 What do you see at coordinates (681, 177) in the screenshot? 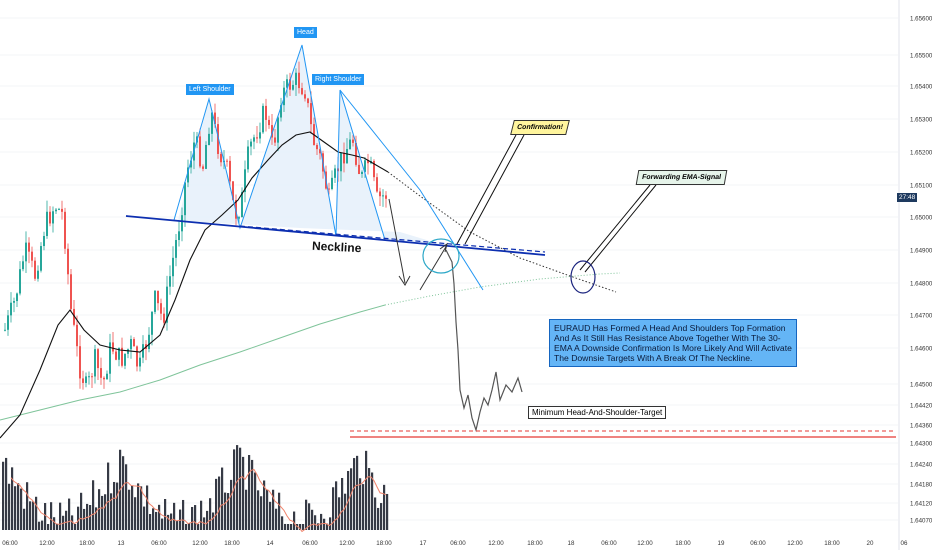
I see `ema-signal-note: Forwarding EMA-Signal` at bounding box center [681, 177].